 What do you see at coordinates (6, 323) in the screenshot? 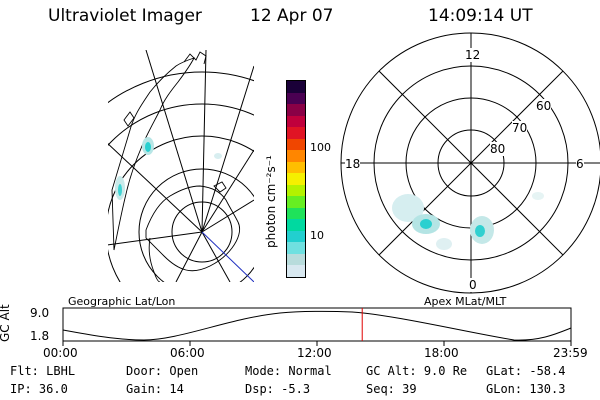
I see `timeline-ylabel: GC Alt` at bounding box center [6, 323].